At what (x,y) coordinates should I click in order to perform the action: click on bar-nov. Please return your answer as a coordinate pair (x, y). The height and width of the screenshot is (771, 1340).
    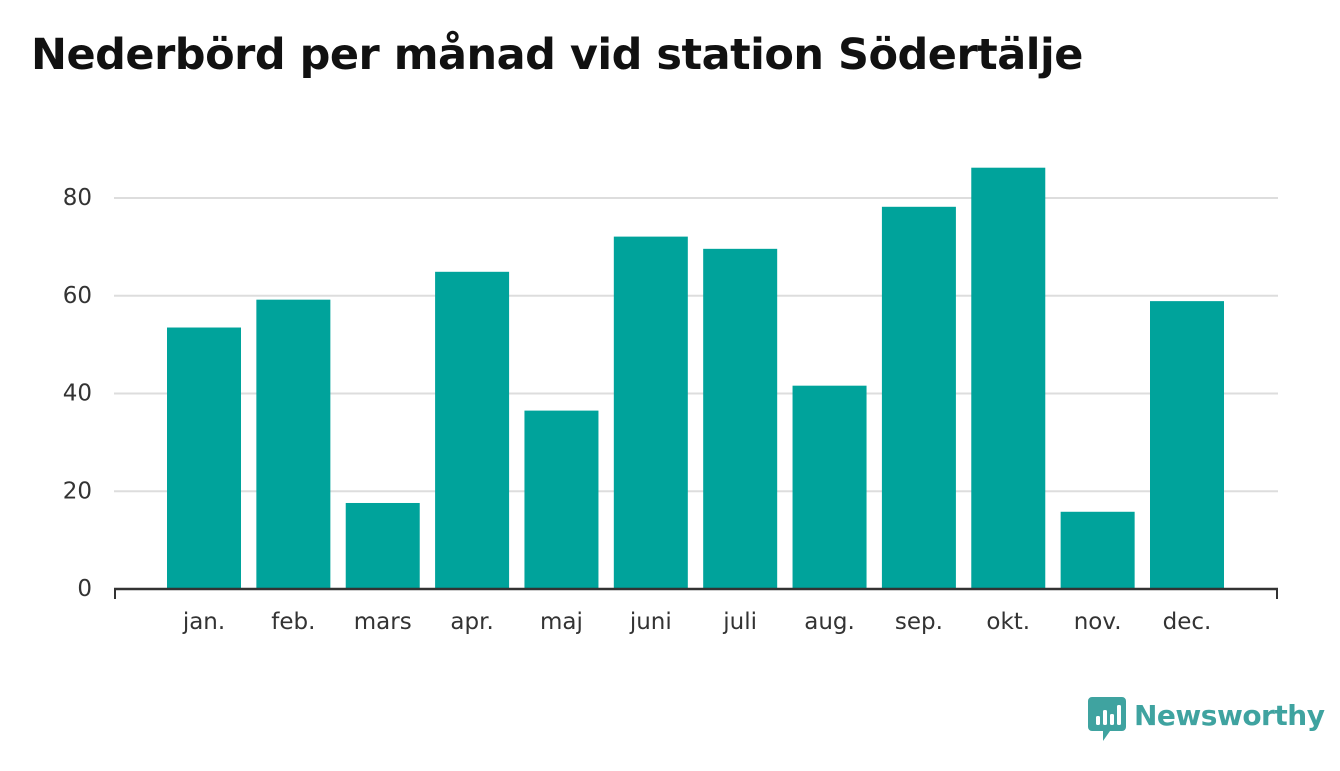
    Looking at the image, I should click on (1097, 550).